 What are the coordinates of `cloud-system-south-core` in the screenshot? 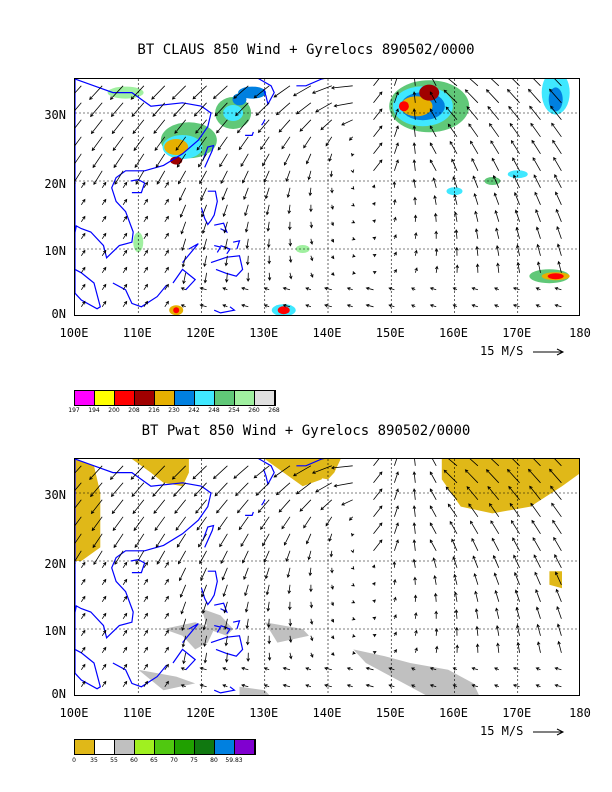 It's located at (283, 310).